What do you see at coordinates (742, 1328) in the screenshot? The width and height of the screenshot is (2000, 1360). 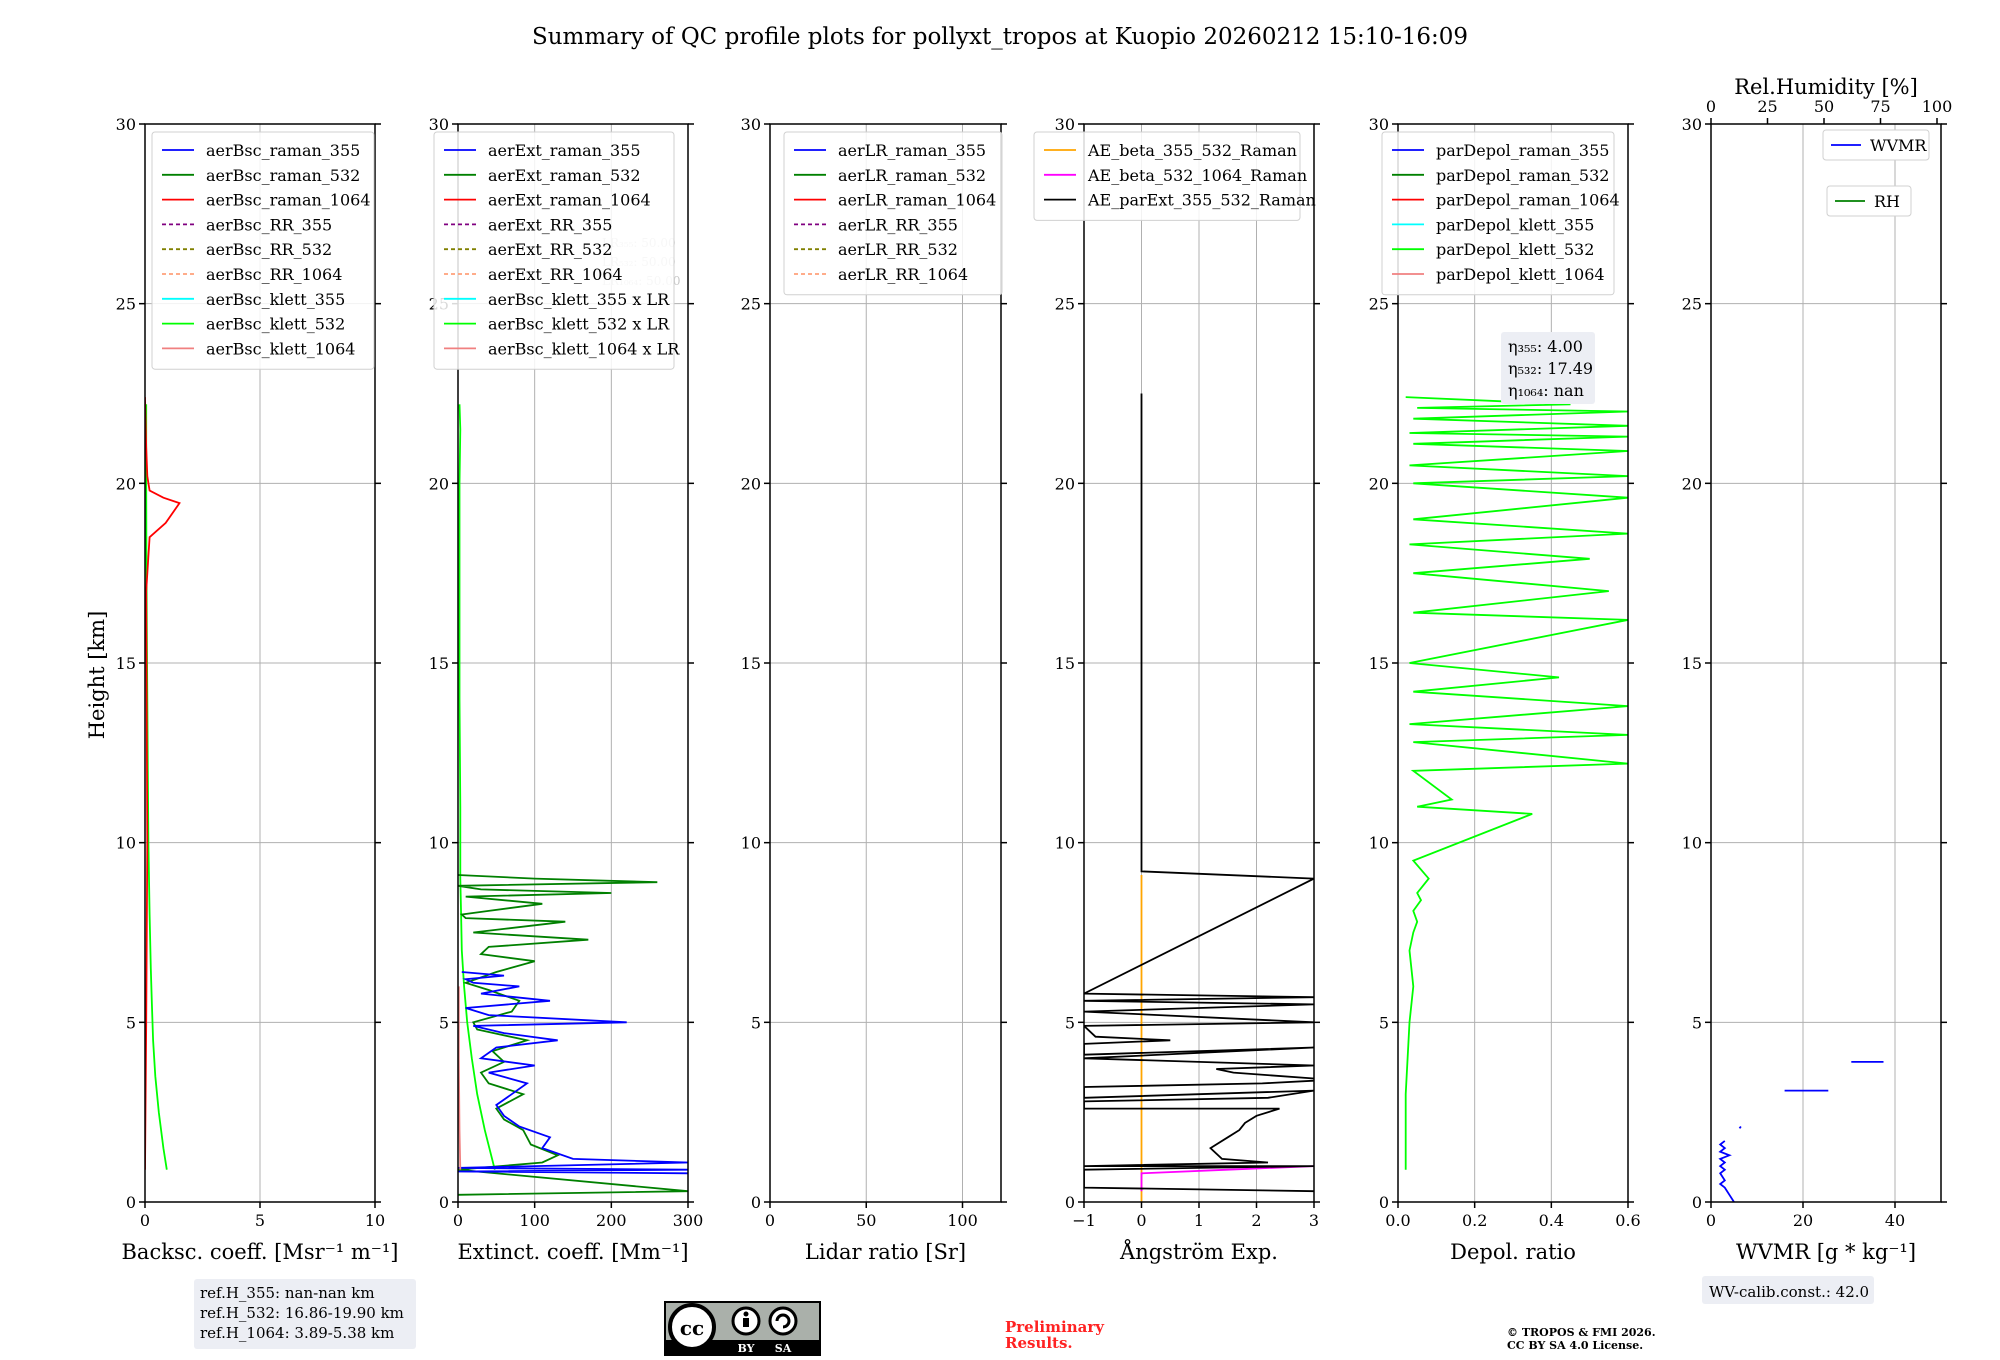 I see `cc-license-logo: cc BY SA` at bounding box center [742, 1328].